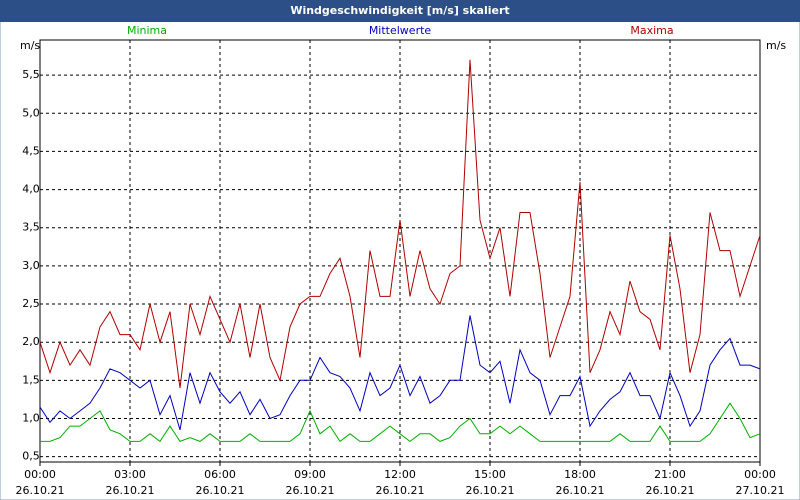 The width and height of the screenshot is (800, 500). What do you see at coordinates (31, 456) in the screenshot?
I see `y-tick-label: 0,5` at bounding box center [31, 456].